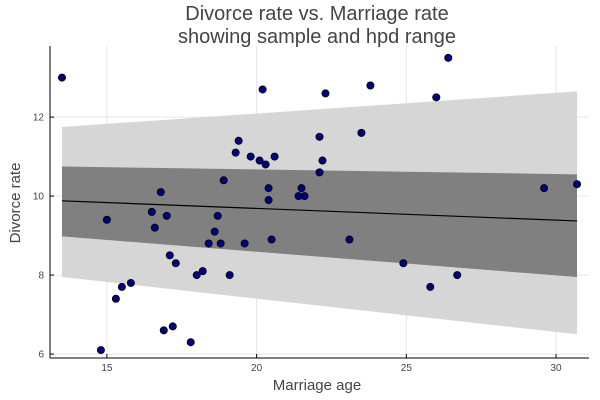 Image resolution: width=600 pixels, height=400 pixels. What do you see at coordinates (15, 203) in the screenshot?
I see `y-axis-label: Divorce rate` at bounding box center [15, 203].